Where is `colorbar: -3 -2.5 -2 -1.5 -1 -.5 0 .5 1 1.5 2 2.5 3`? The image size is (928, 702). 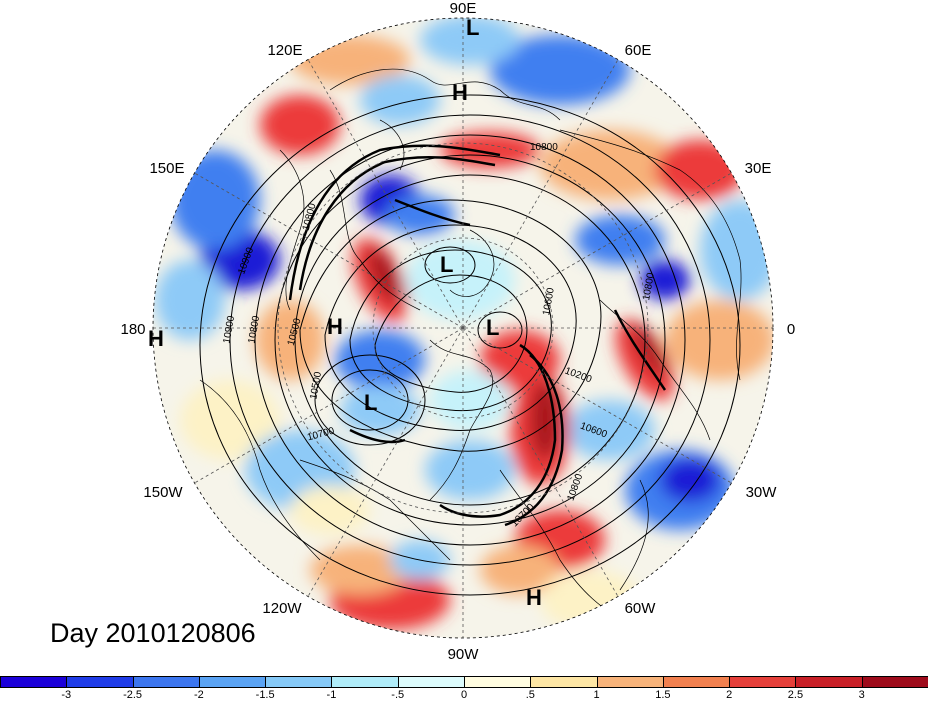 colorbar: -3 -2.5 -2 -1.5 -1 -.5 0 .5 1 1.5 2 2.5 3 is located at coordinates (464, 689).